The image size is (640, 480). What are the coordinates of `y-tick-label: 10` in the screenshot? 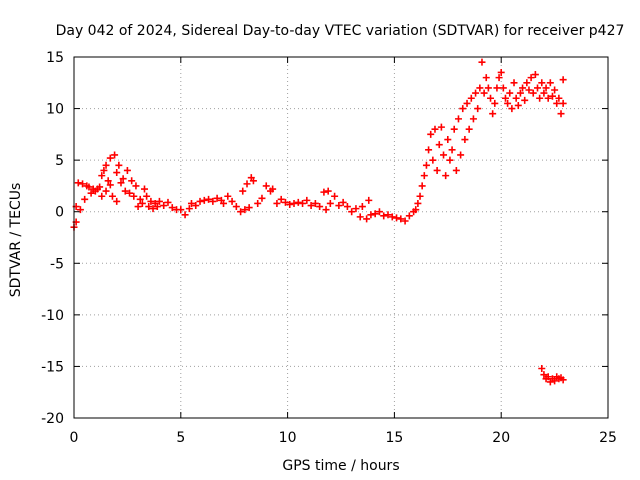 It's located at (55, 110).